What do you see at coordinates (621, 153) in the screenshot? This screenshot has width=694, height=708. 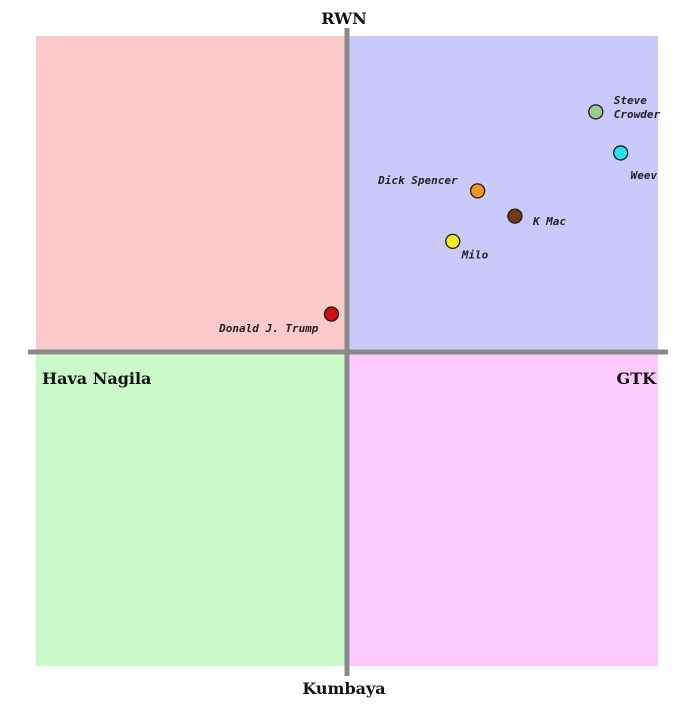 I see `point-weev` at bounding box center [621, 153].